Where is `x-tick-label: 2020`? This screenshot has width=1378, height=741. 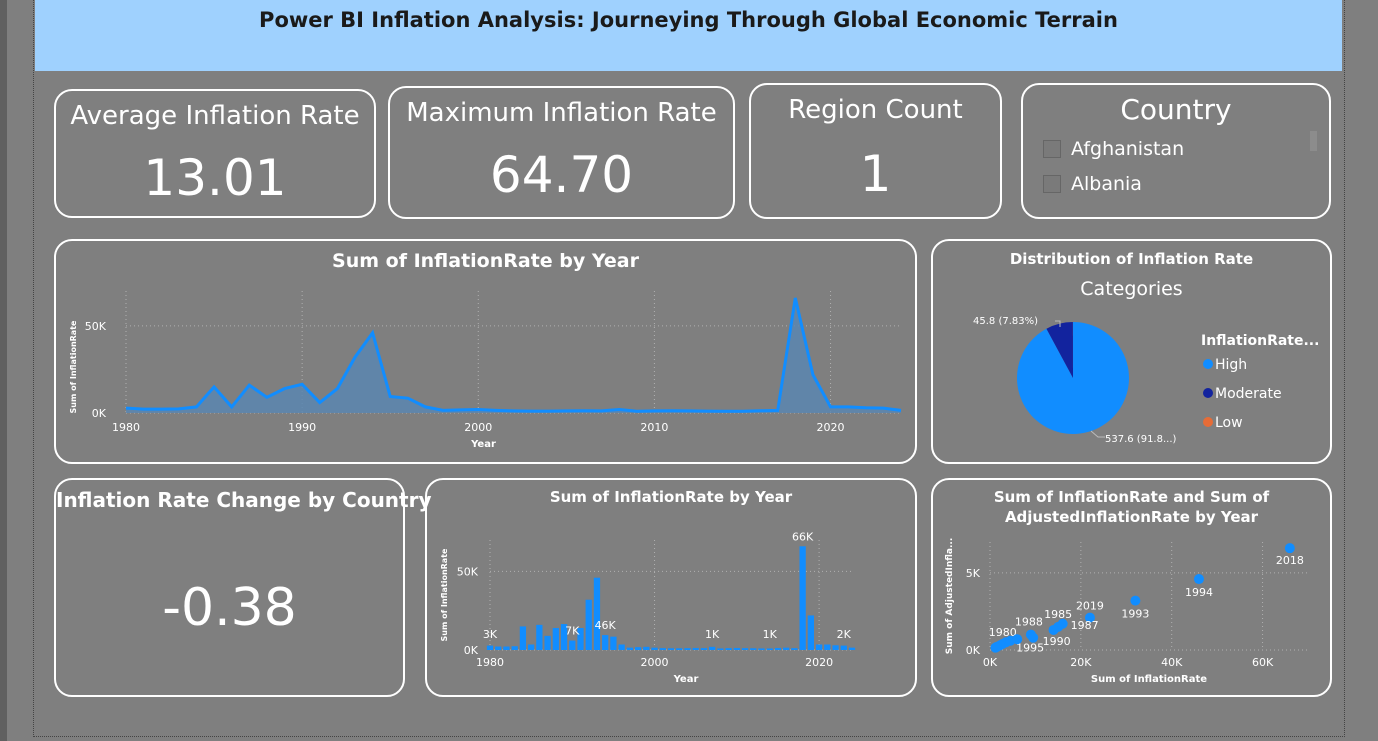
x-tick-label: 2020 is located at coordinates (831, 427).